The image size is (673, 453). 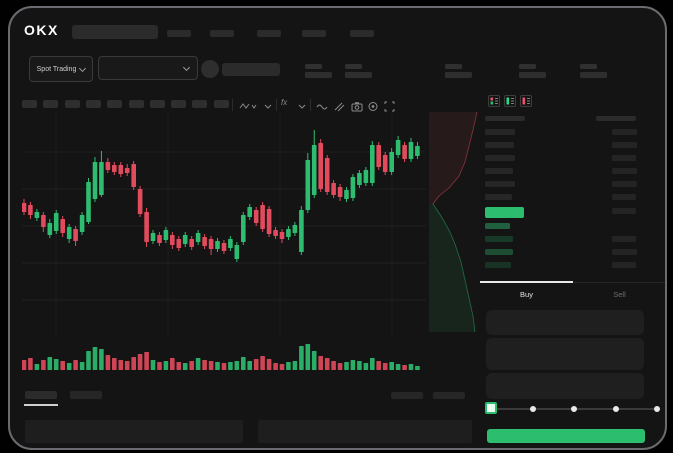 What do you see at coordinates (86, 395) in the screenshot?
I see `bottom-tab-inactive` at bounding box center [86, 395].